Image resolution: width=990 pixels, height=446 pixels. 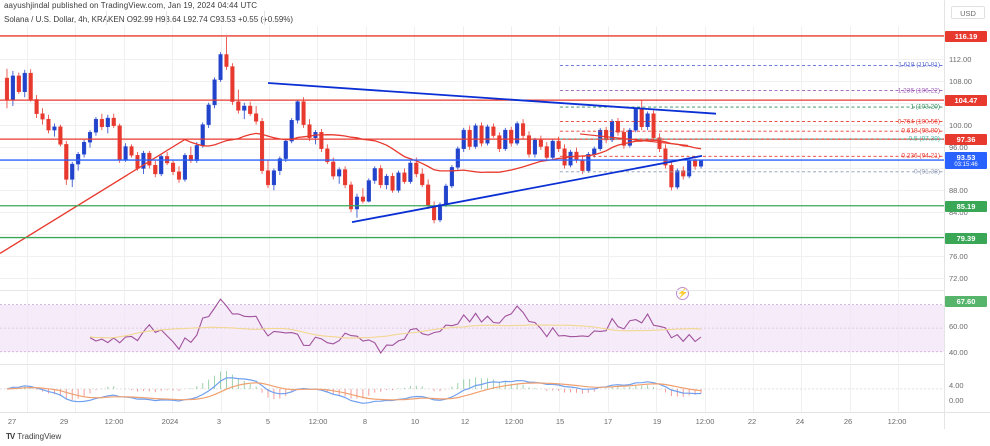 What do you see at coordinates (495, 437) in the screenshot?
I see `footer: TV TradingView` at bounding box center [495, 437].